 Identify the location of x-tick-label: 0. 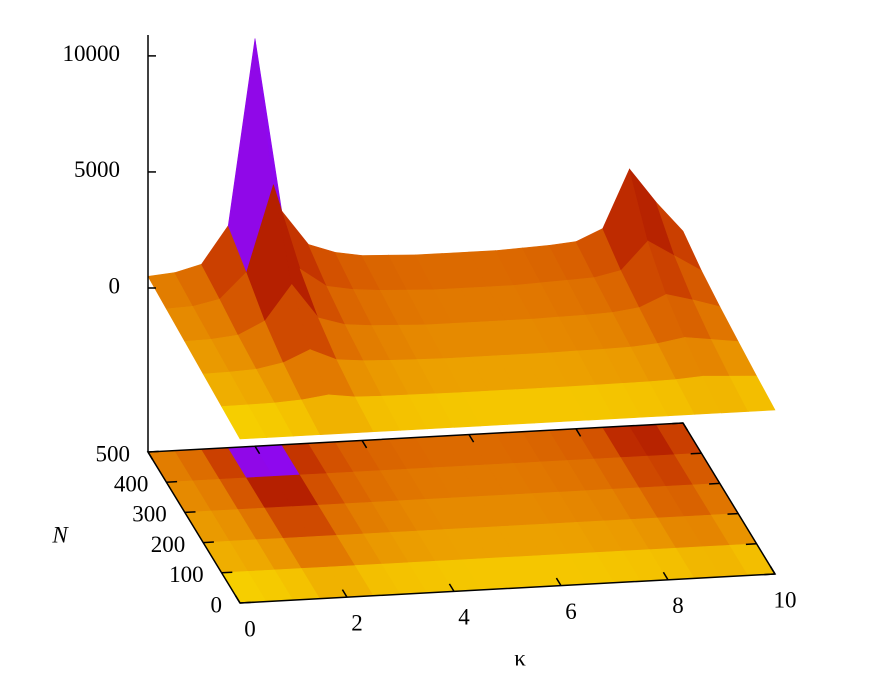
(250, 628).